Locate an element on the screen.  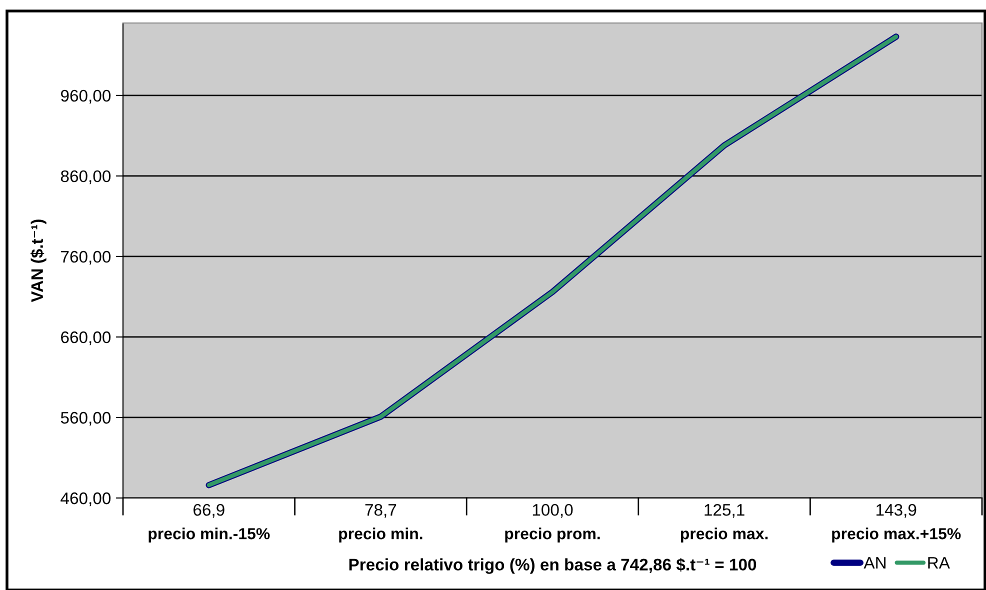
legend-label: AN is located at coordinates (875, 563).